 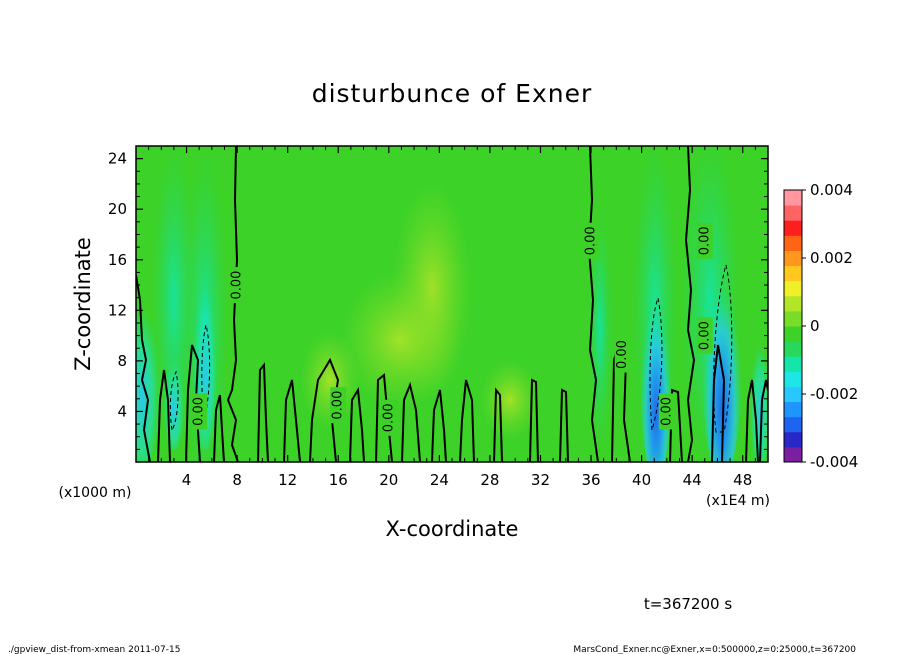 I want to click on y-axis-label: Z-coordinate, so click(x=83, y=304).